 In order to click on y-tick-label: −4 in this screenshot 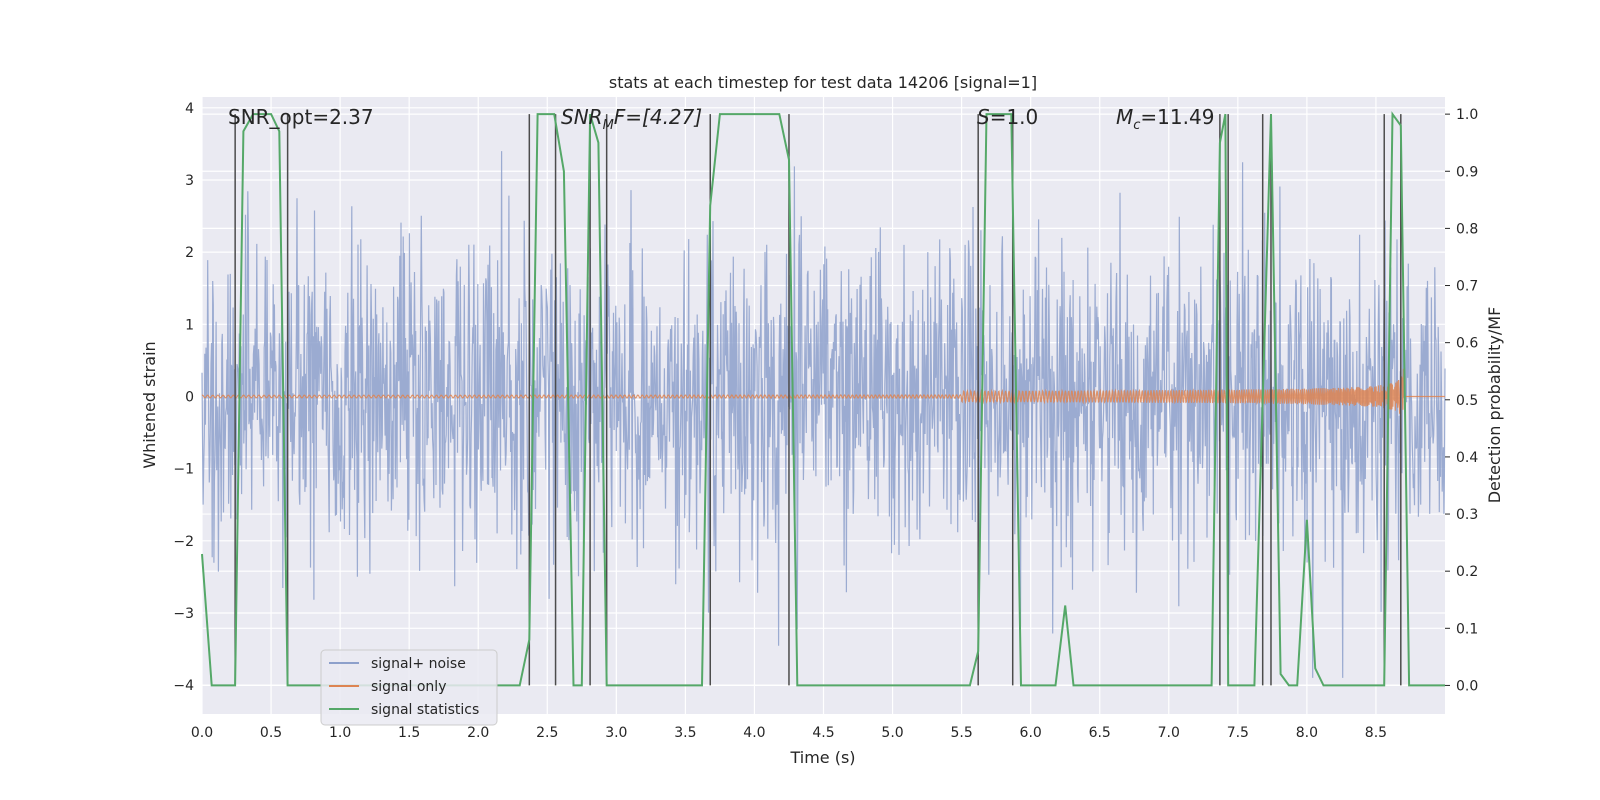, I will do `click(183, 686)`.